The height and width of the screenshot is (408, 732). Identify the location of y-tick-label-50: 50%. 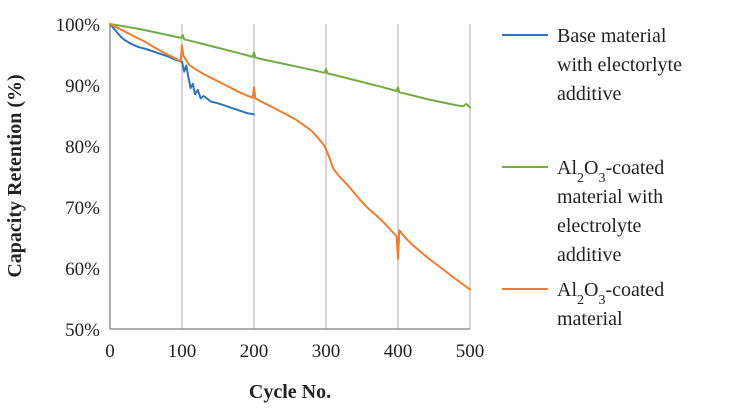
(82, 330).